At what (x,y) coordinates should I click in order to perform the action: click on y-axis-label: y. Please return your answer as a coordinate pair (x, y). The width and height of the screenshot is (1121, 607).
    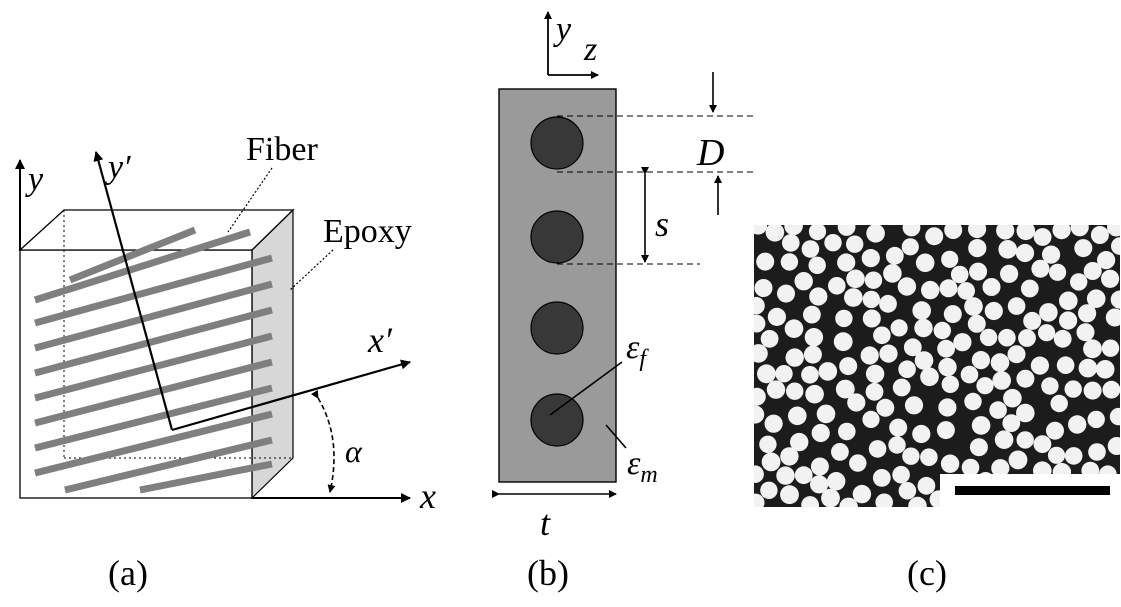
    Looking at the image, I should click on (34, 179).